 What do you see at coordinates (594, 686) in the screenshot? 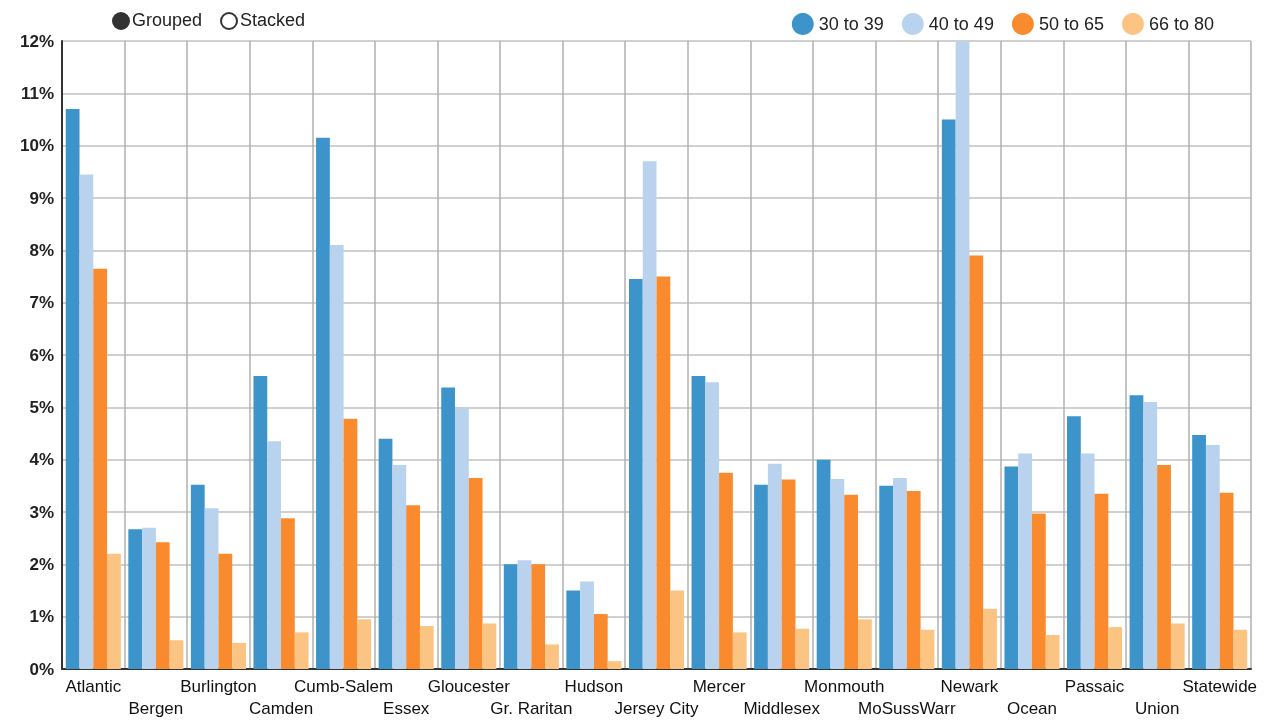
I see `x-tick-label: Hudson` at bounding box center [594, 686].